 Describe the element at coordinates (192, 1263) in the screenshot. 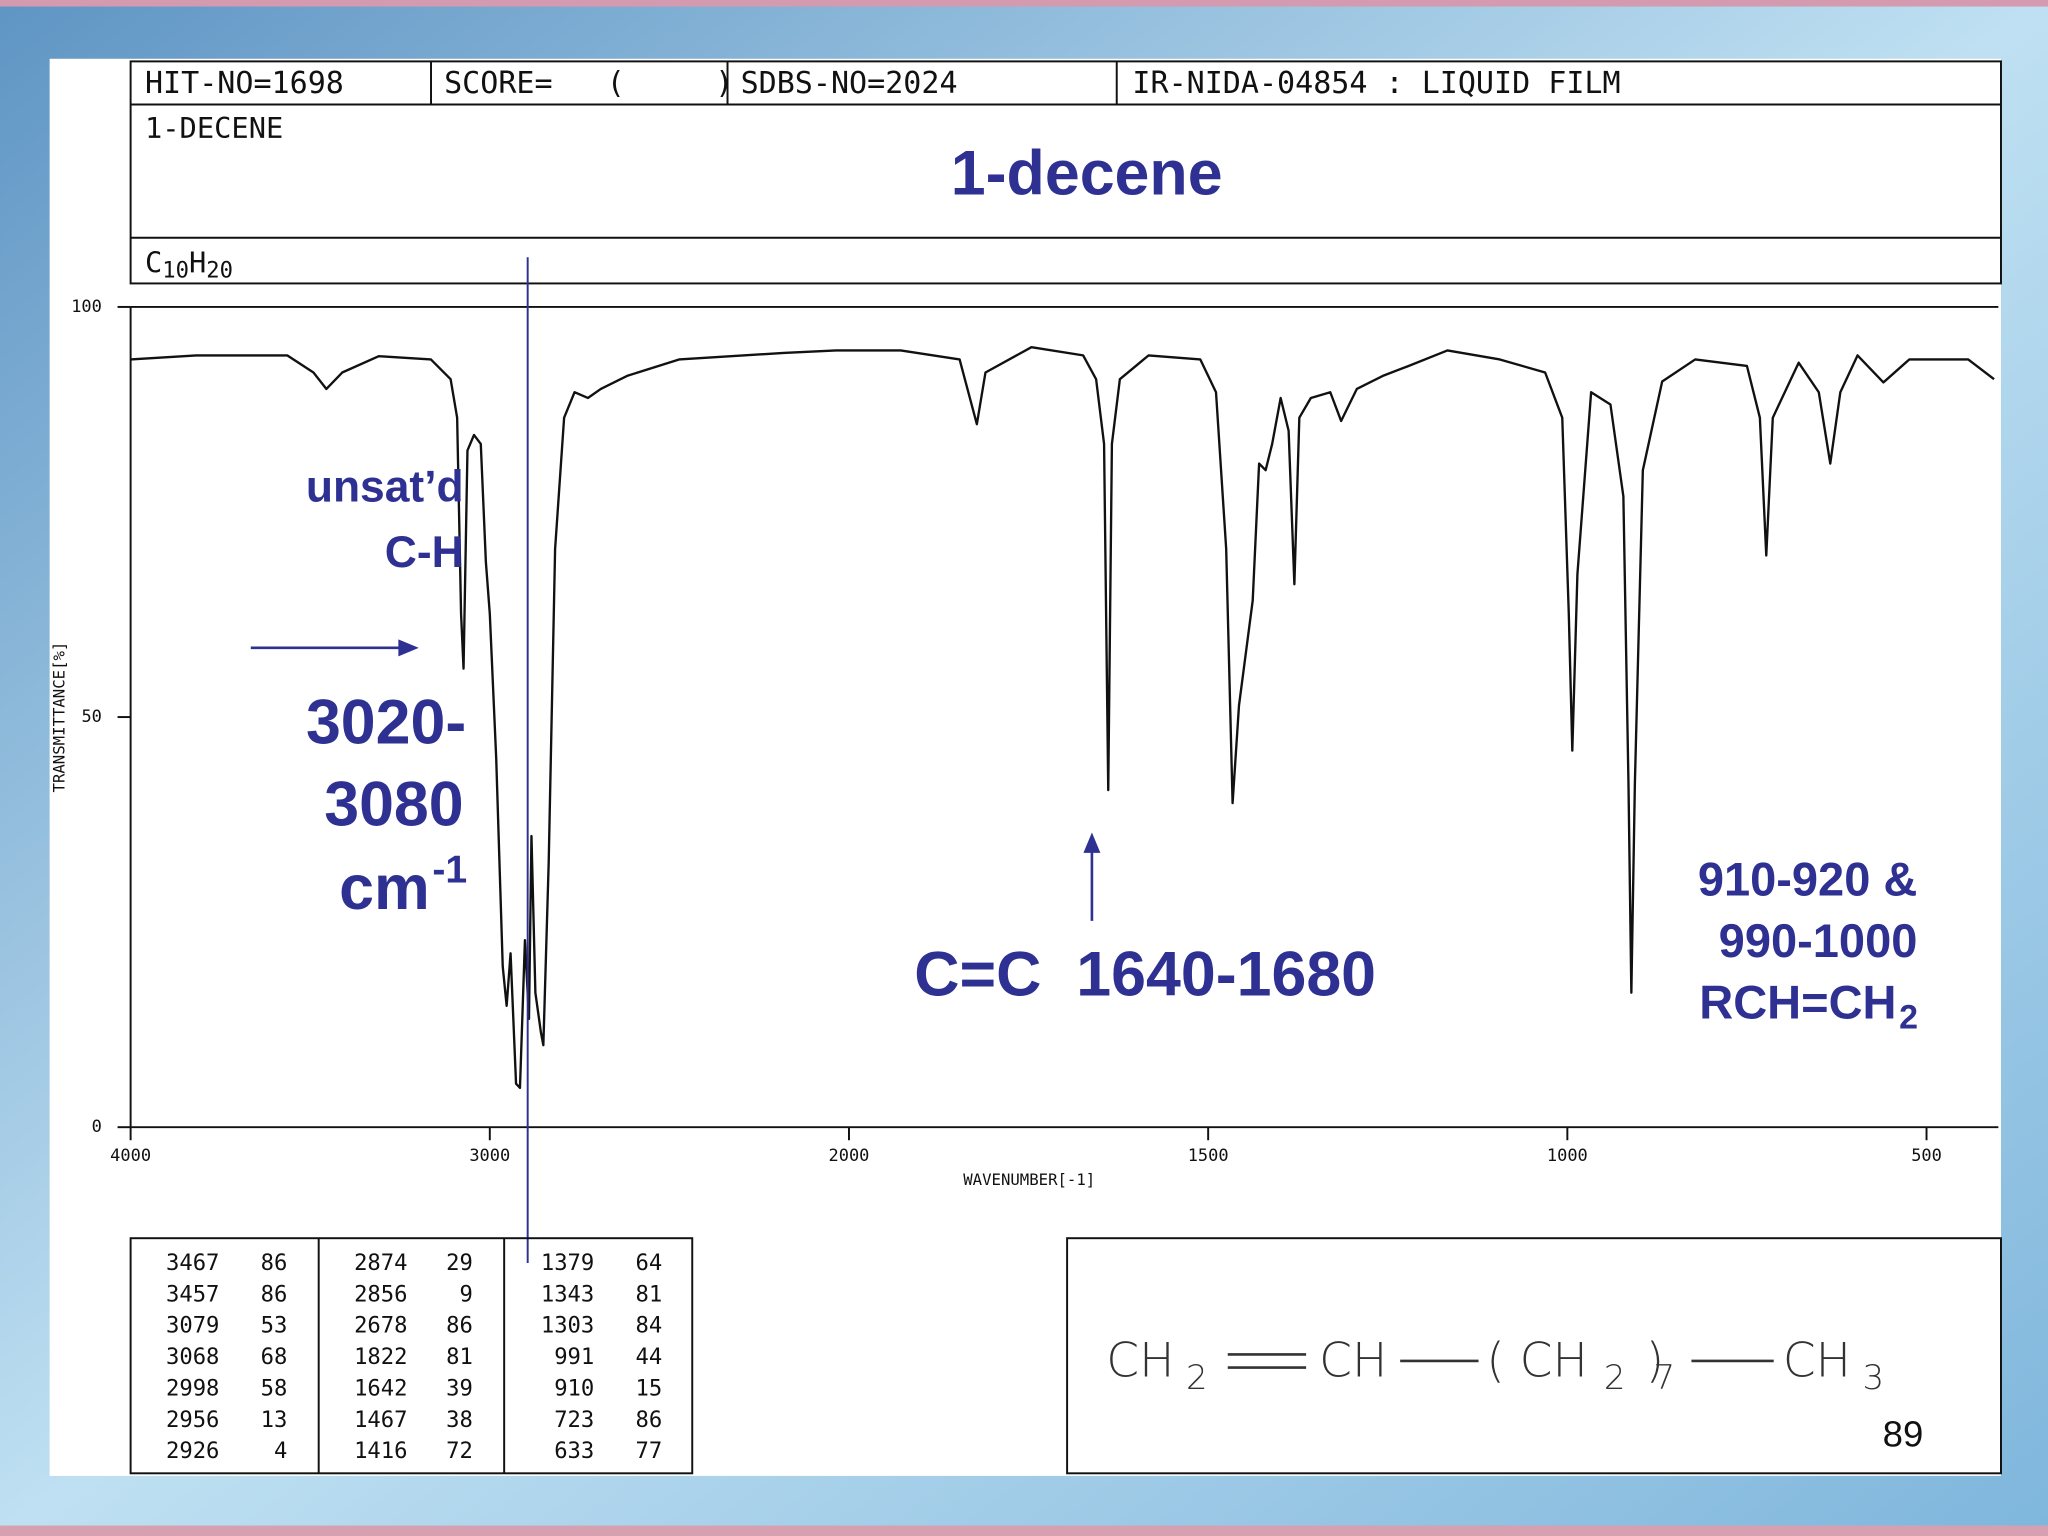

I see `peak-wavenumber: 3467` at that location.